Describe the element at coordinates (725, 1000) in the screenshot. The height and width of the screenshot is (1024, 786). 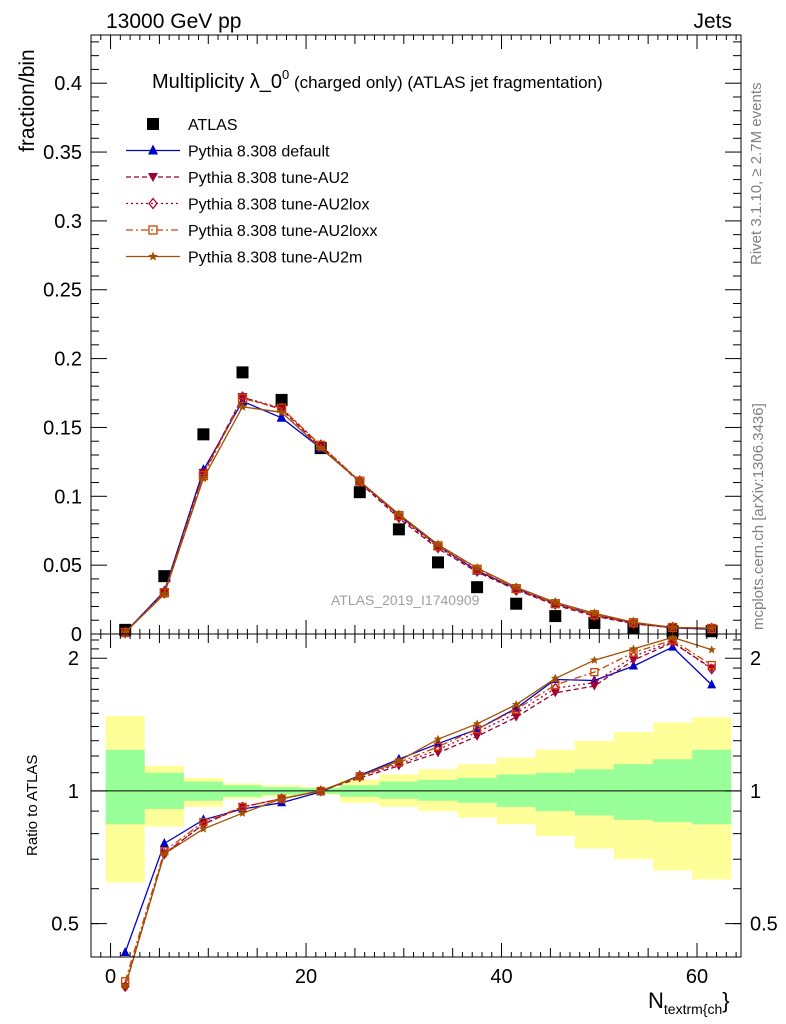
I see `x-axis-label-tail: }` at that location.